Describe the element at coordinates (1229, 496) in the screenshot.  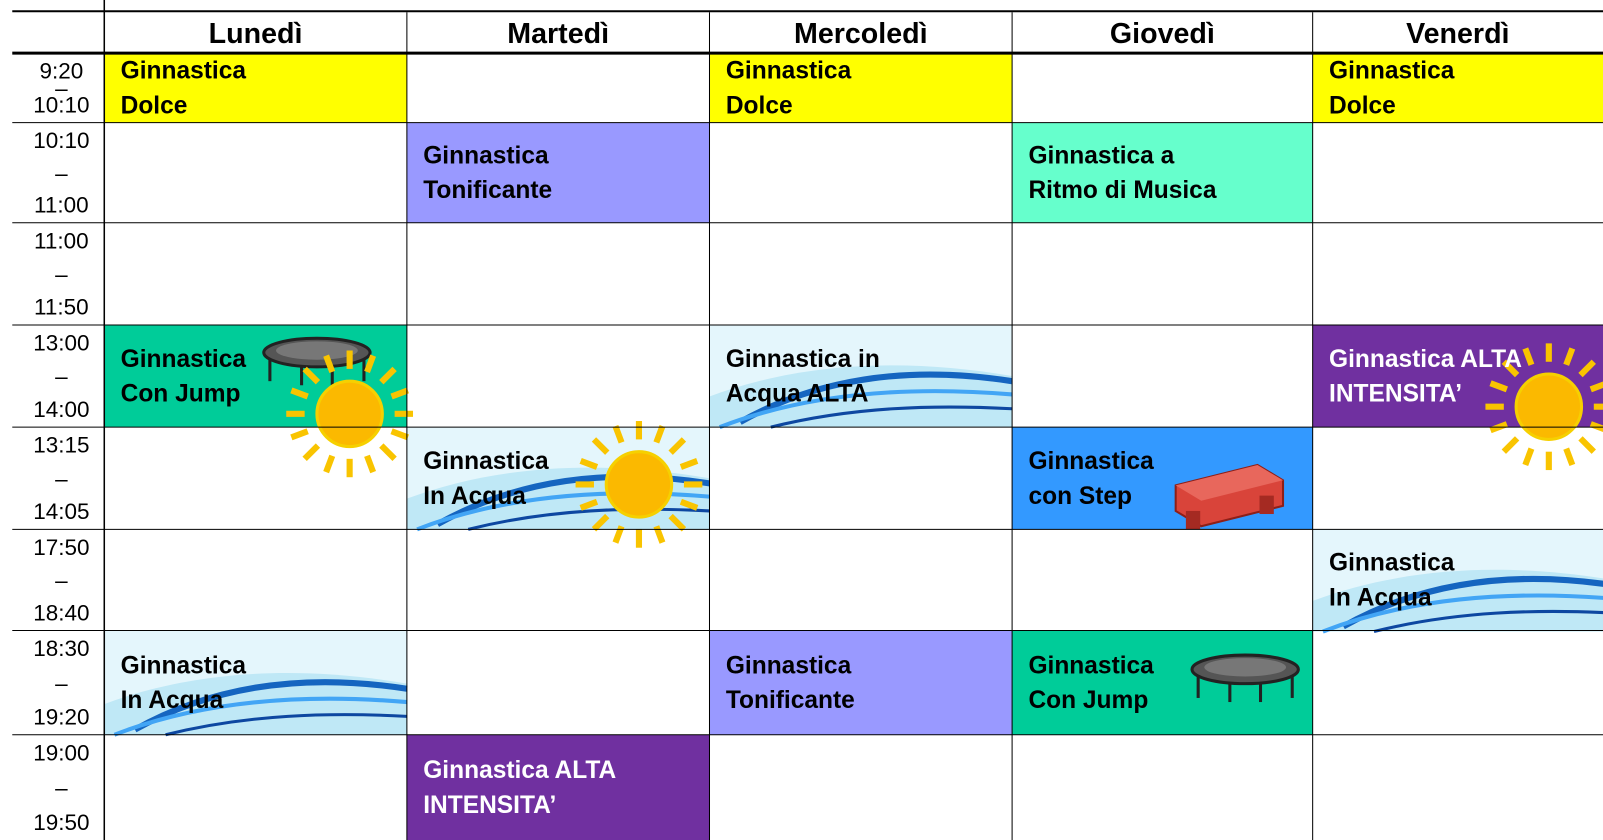
I see `step-image` at that location.